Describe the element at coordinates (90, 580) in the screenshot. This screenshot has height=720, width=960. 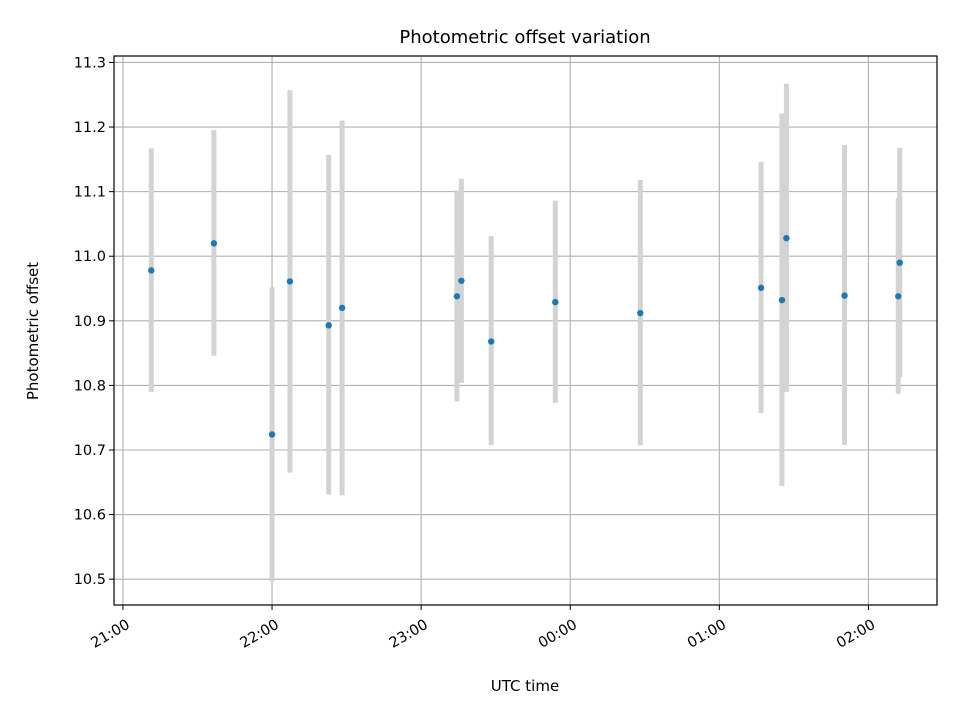
I see `y-tick-label: 10.5` at that location.